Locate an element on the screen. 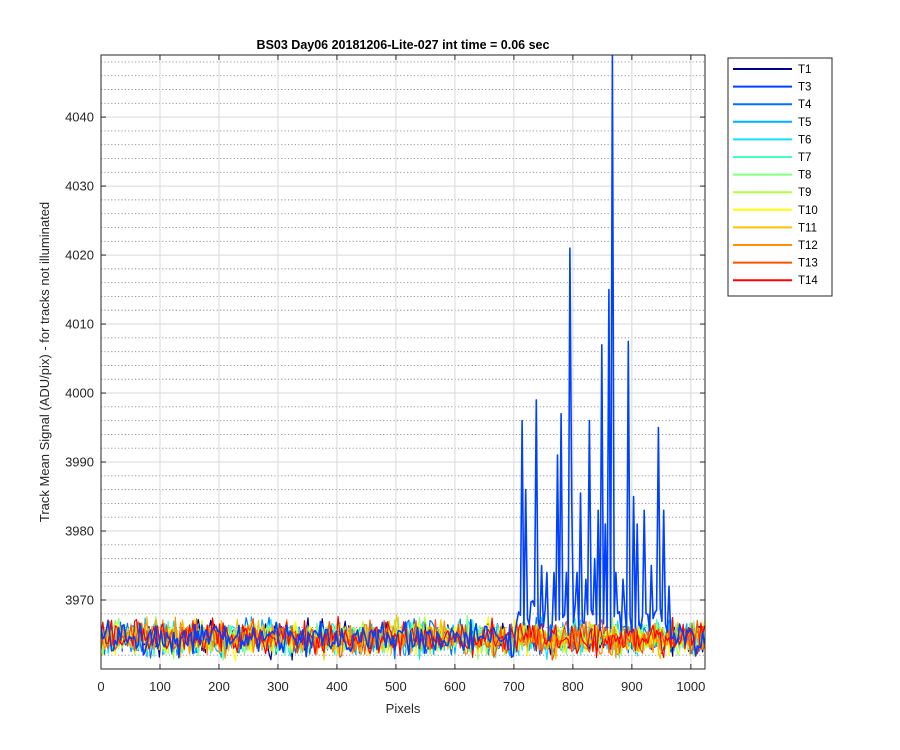 This screenshot has width=900, height=750. x-axis-label: Pixels is located at coordinates (403, 708).